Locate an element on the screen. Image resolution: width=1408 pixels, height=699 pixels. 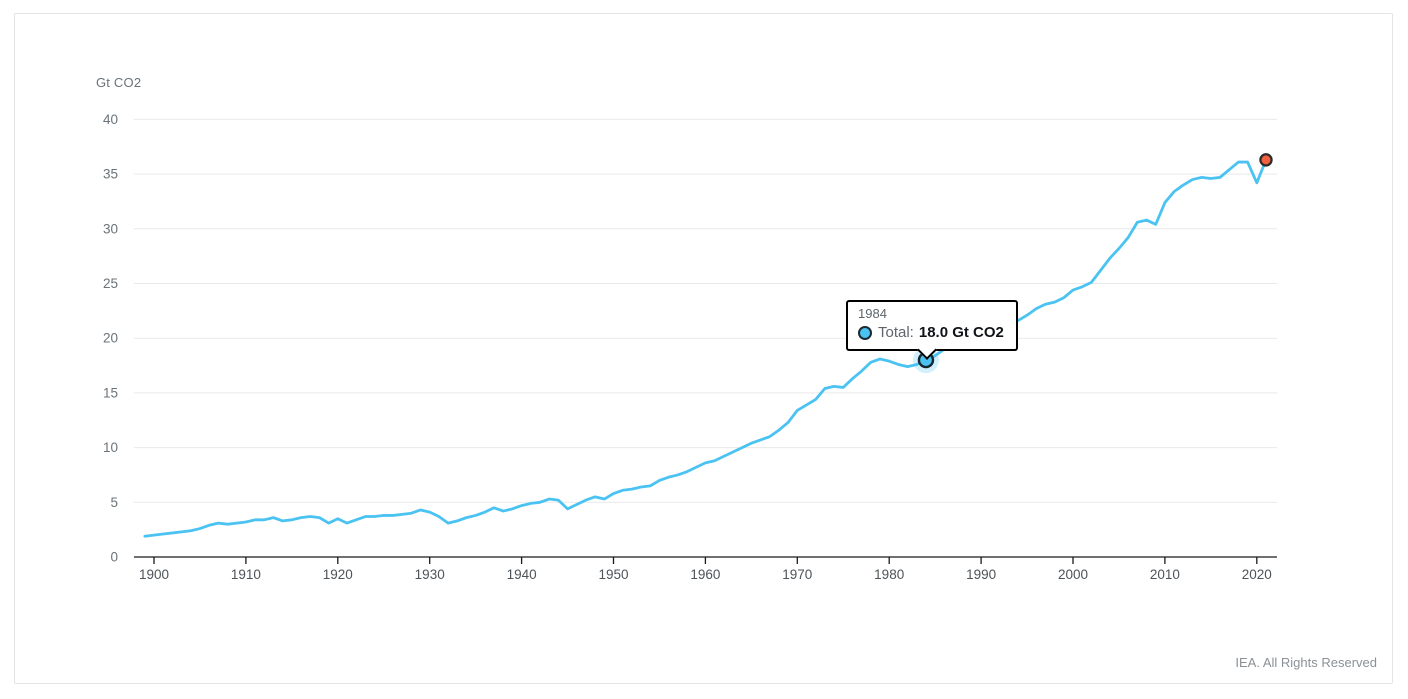
y-tick-label: 0 is located at coordinates (114, 557).